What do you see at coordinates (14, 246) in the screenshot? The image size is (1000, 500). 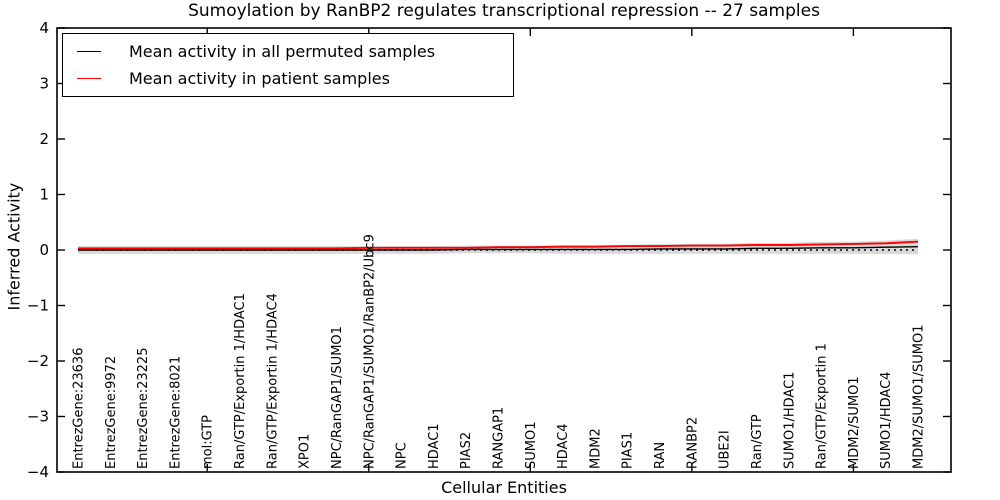 I see `y-axis-label: Inferred Activity` at bounding box center [14, 246].